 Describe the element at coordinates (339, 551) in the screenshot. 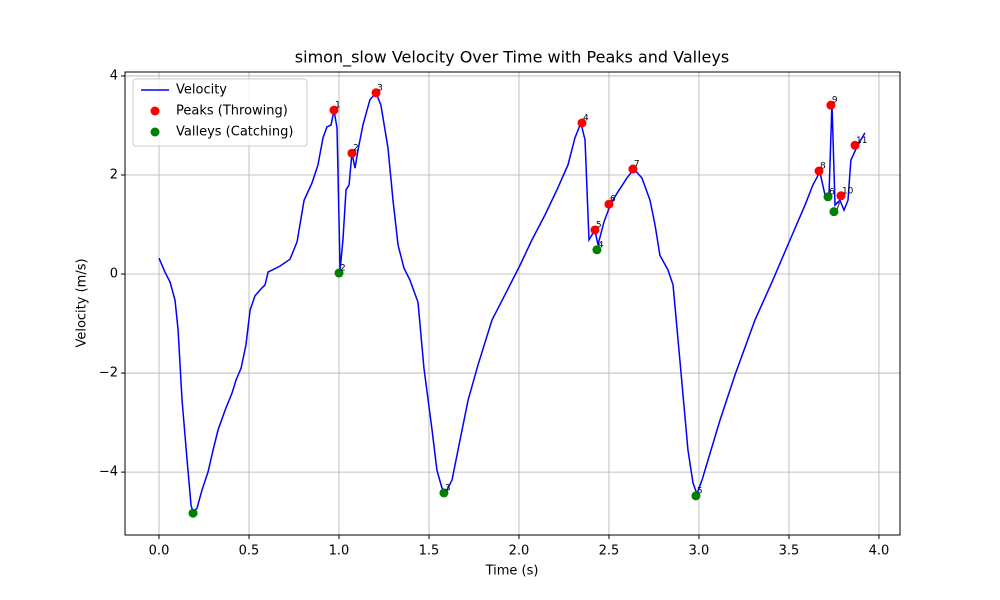

I see `x-tick-label: 1.0` at that location.